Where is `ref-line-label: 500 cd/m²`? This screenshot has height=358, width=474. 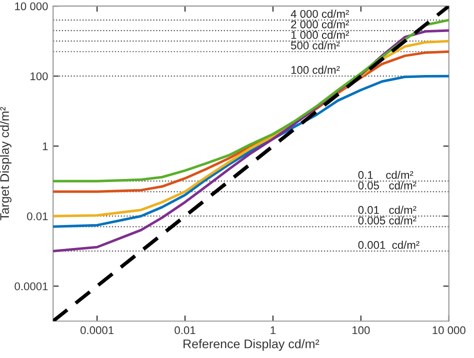
ref-line-label: 500 cd/m² is located at coordinates (315, 45).